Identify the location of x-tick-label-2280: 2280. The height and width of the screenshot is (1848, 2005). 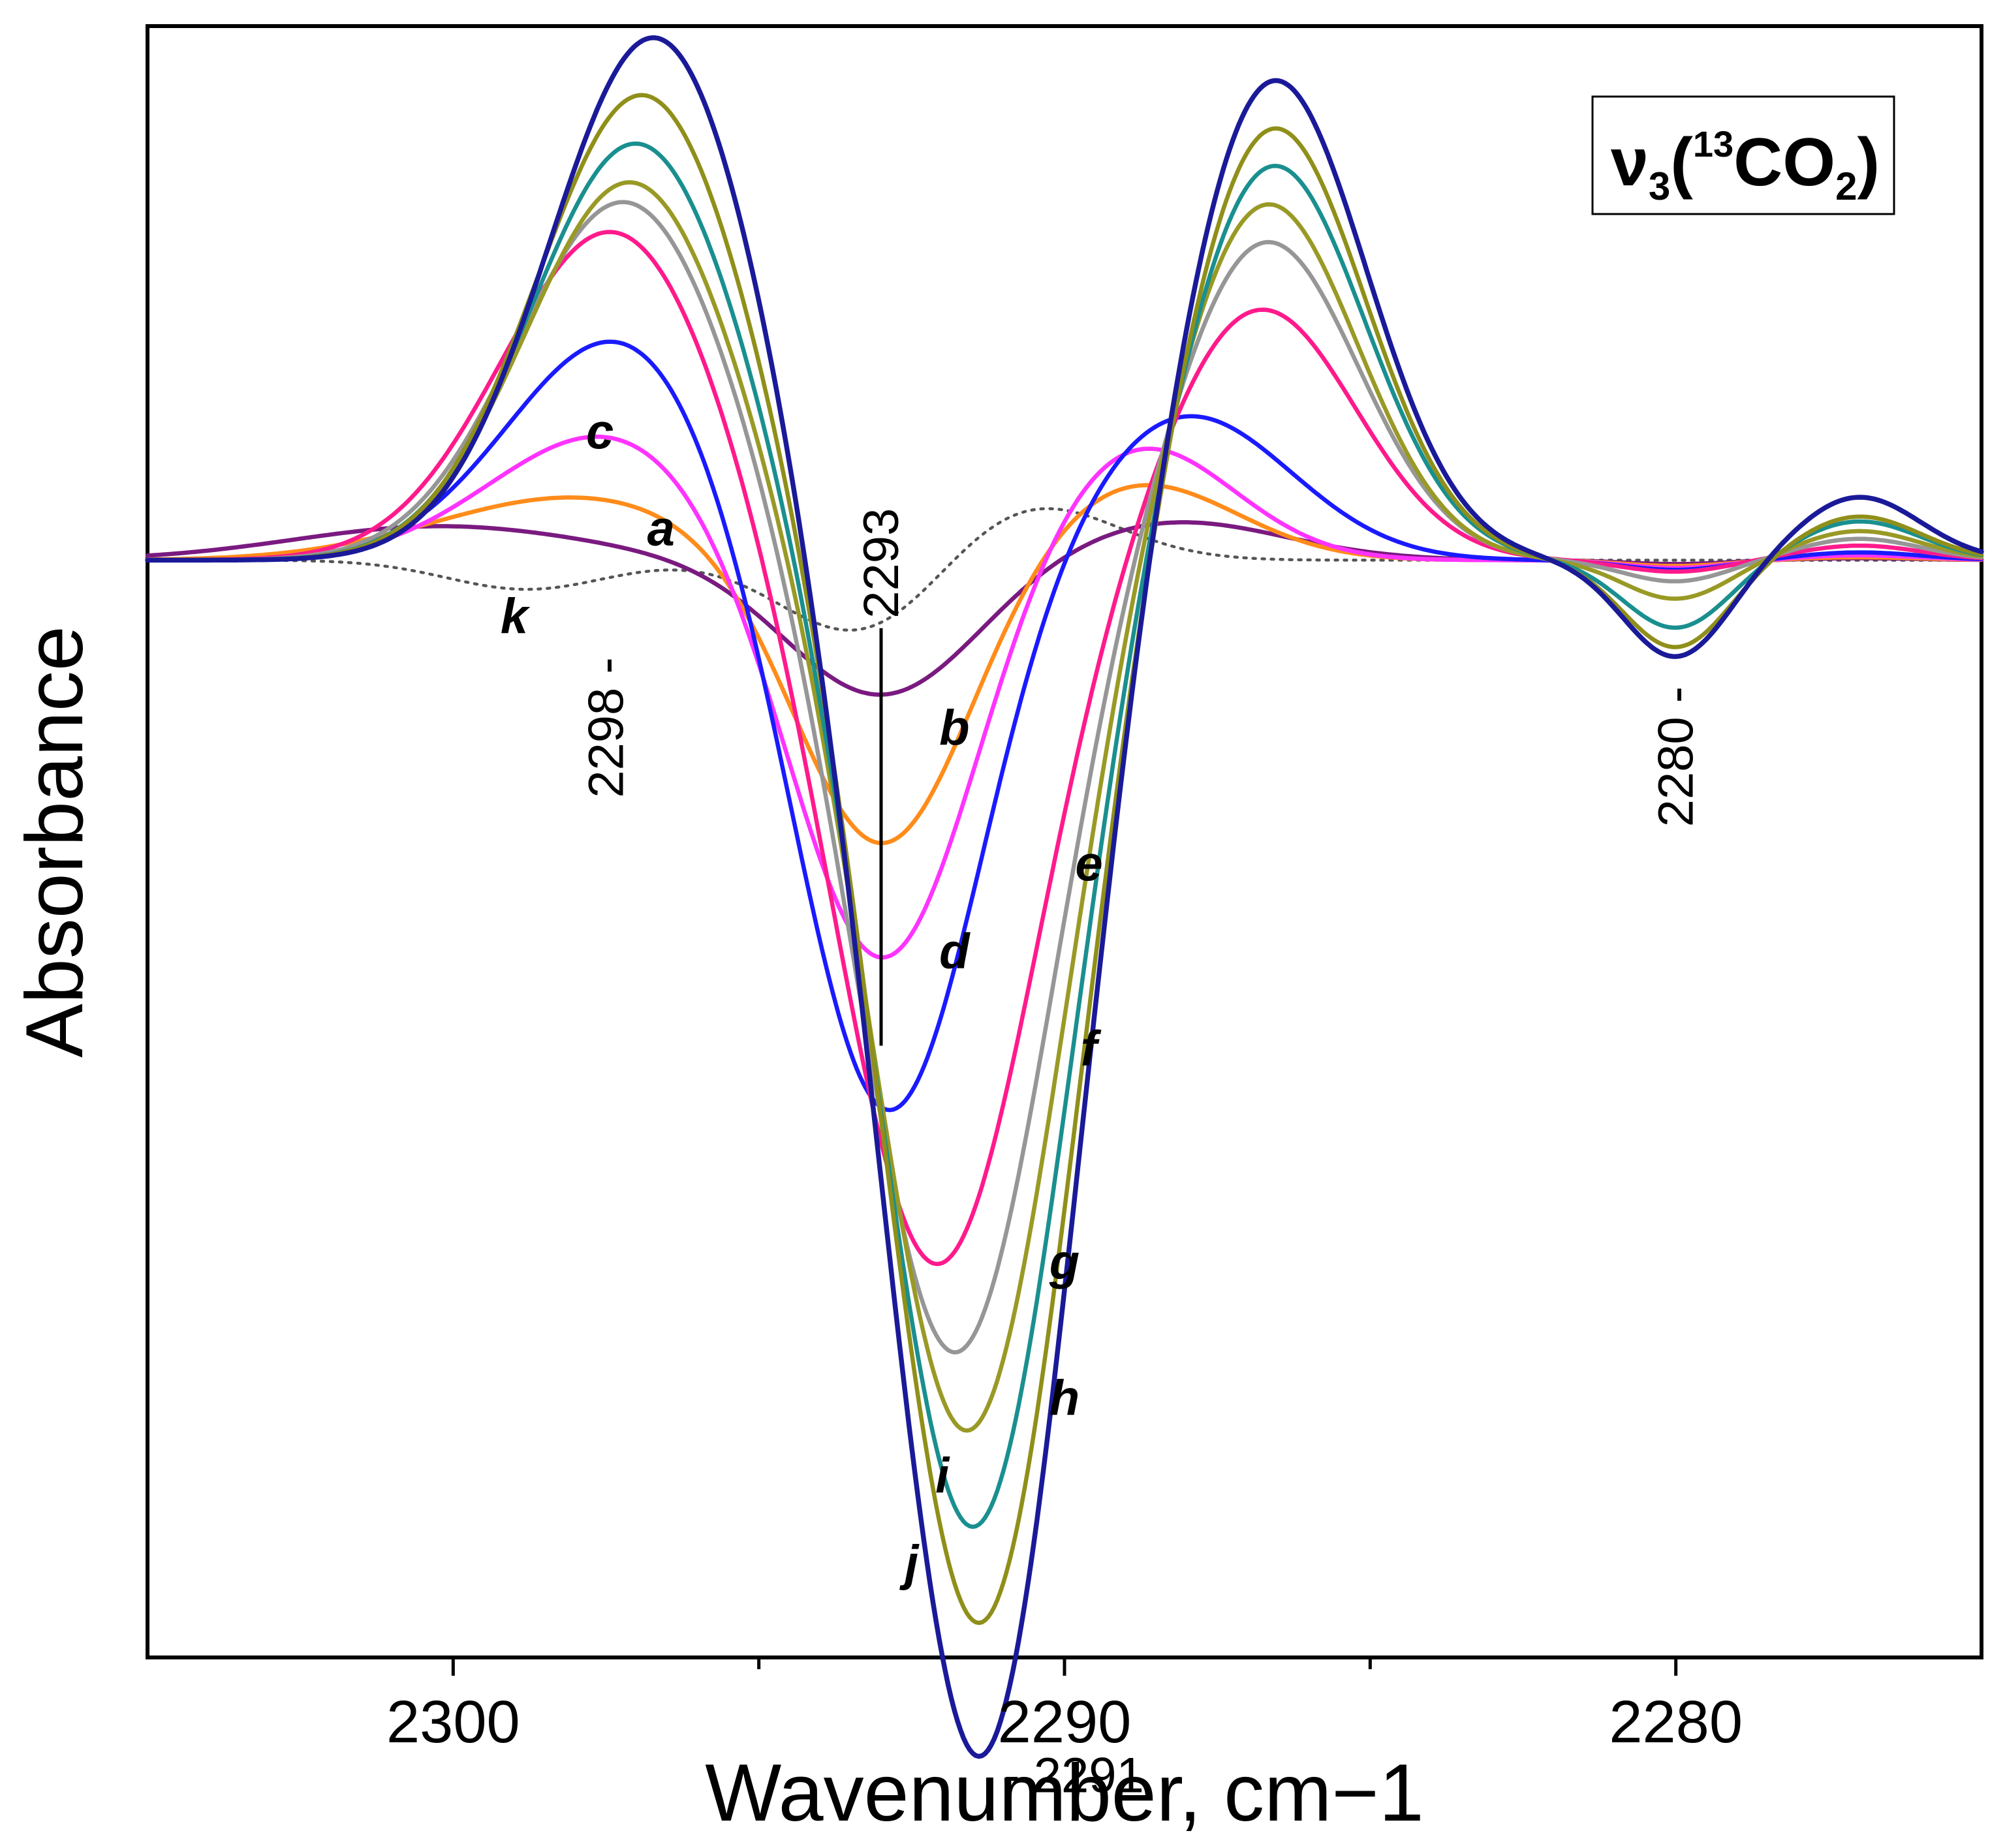
(1676, 1722).